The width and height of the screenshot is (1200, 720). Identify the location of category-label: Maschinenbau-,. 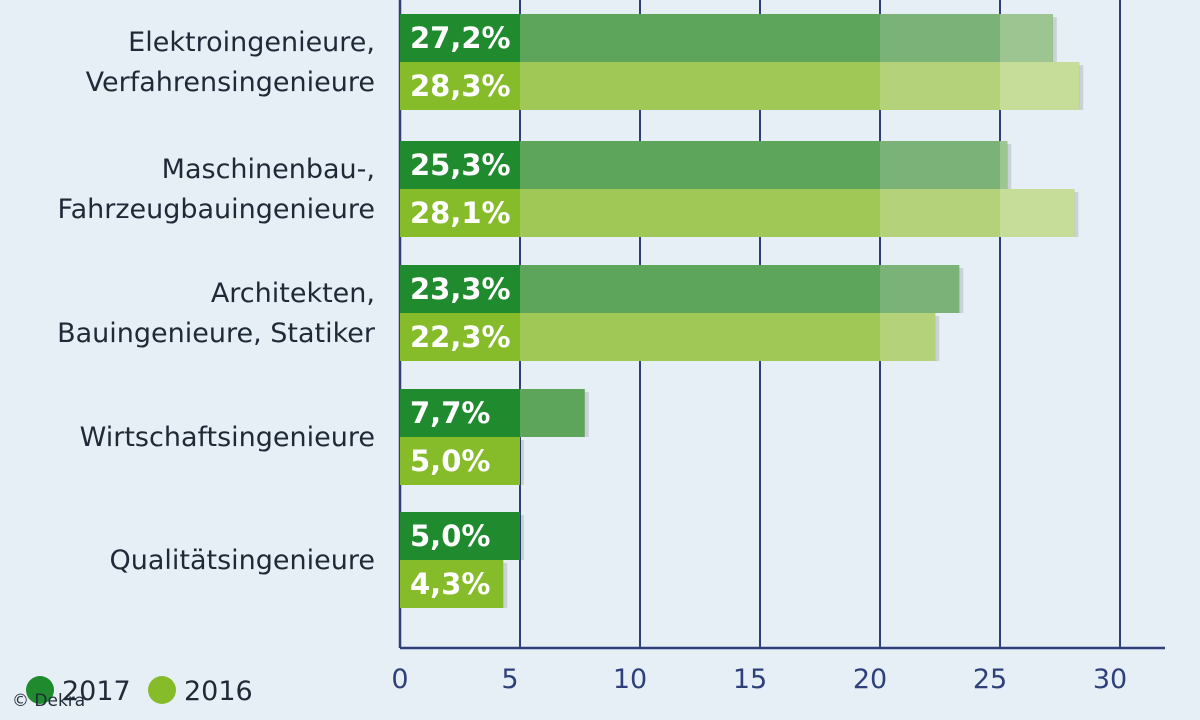
(268, 169).